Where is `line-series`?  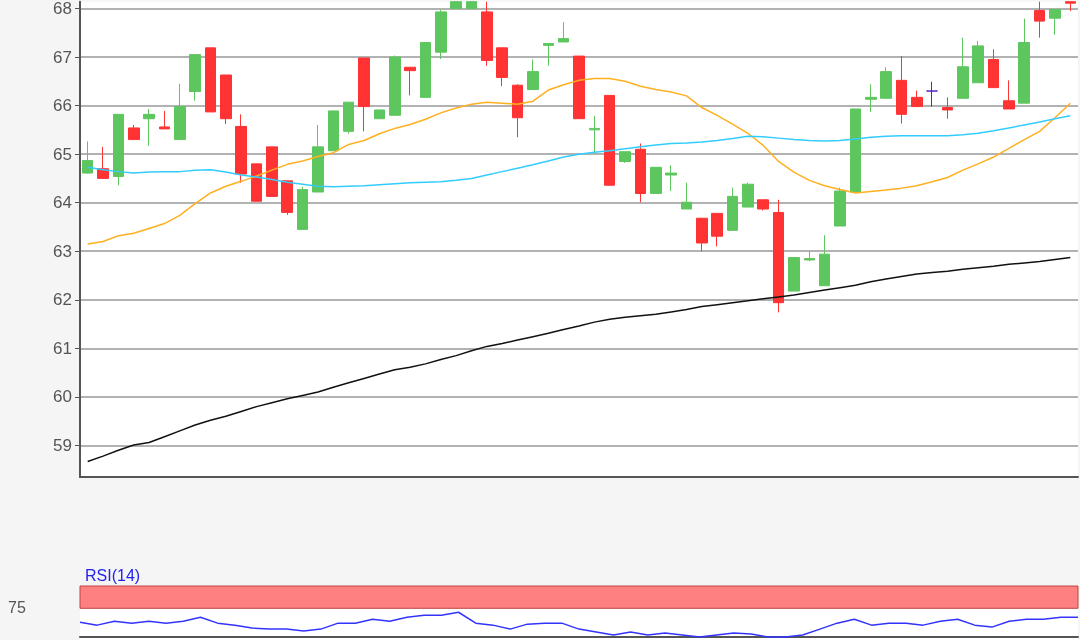
line-series is located at coordinates (579, 151).